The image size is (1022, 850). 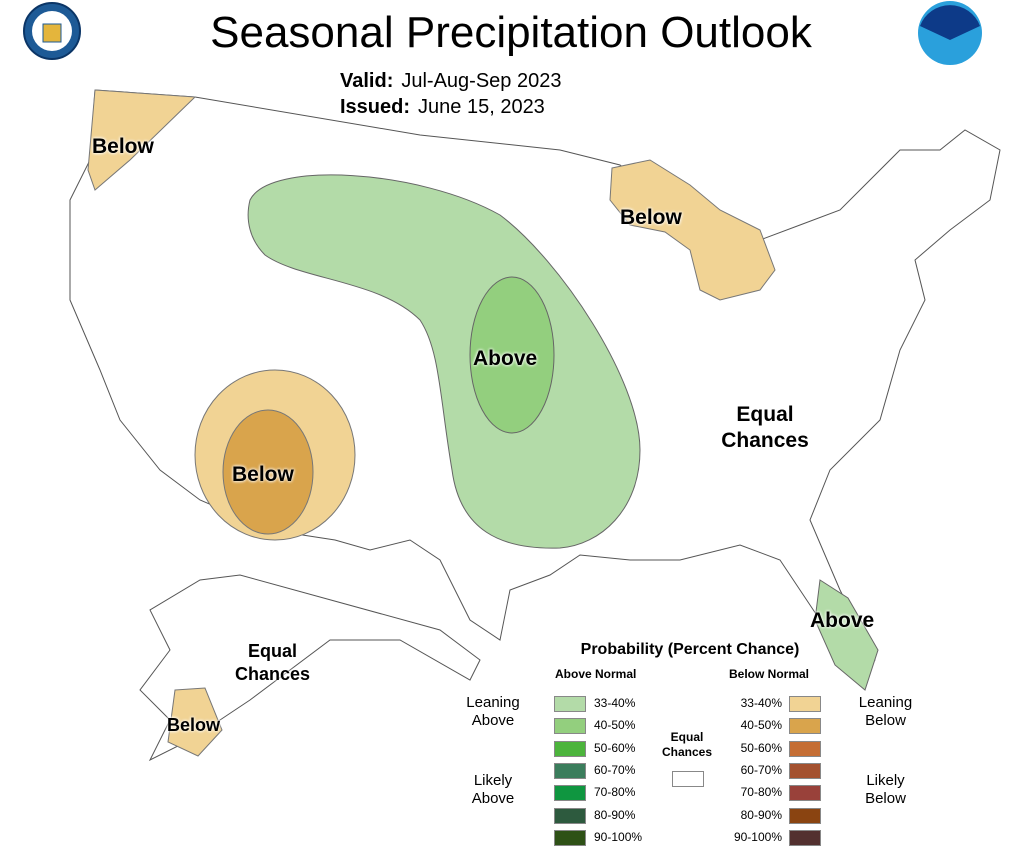 I want to click on region-alaska-below, so click(x=195, y=722).